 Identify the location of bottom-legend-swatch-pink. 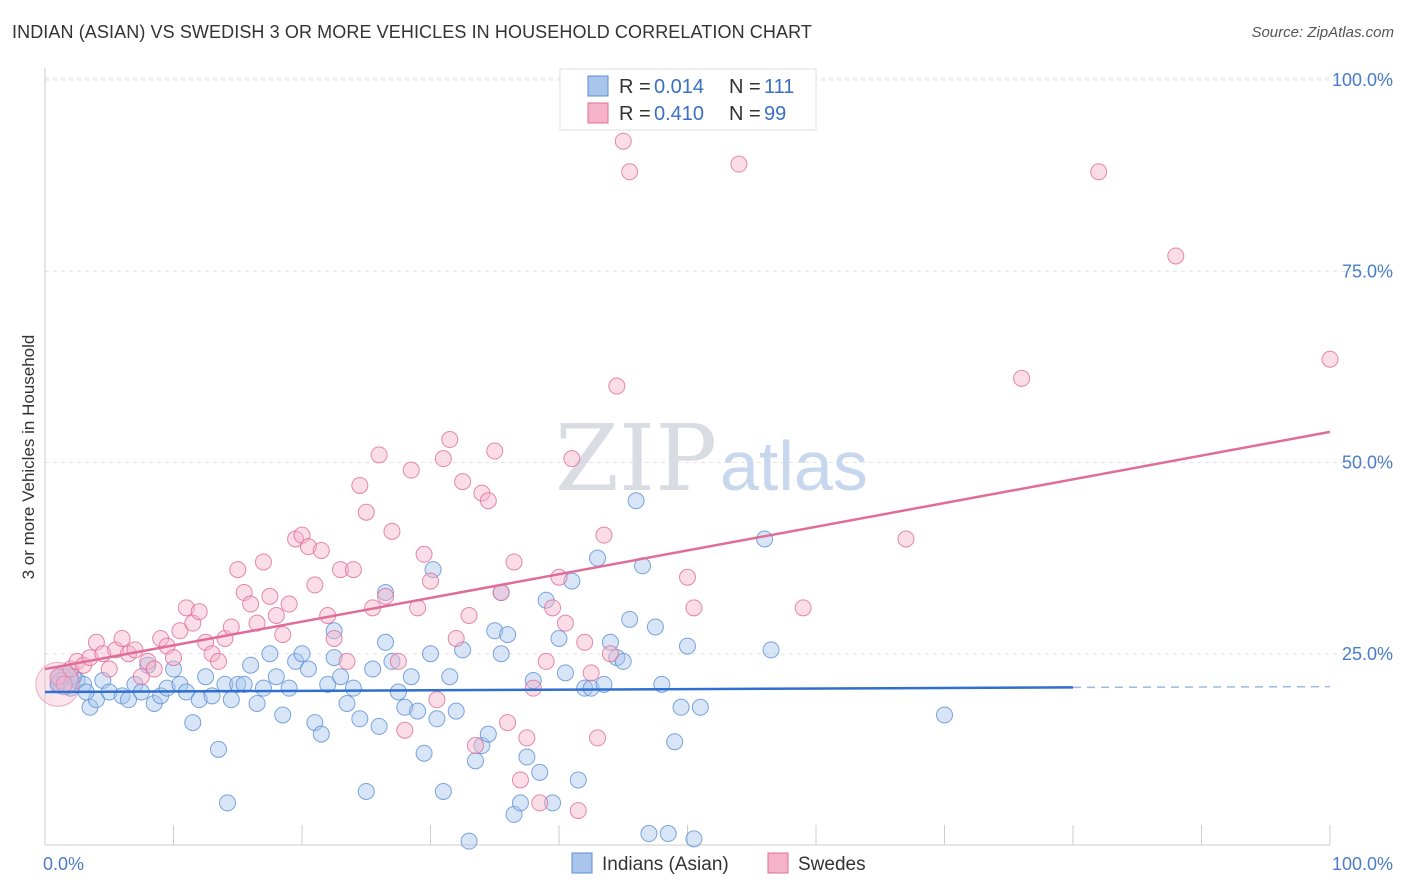
(778, 863).